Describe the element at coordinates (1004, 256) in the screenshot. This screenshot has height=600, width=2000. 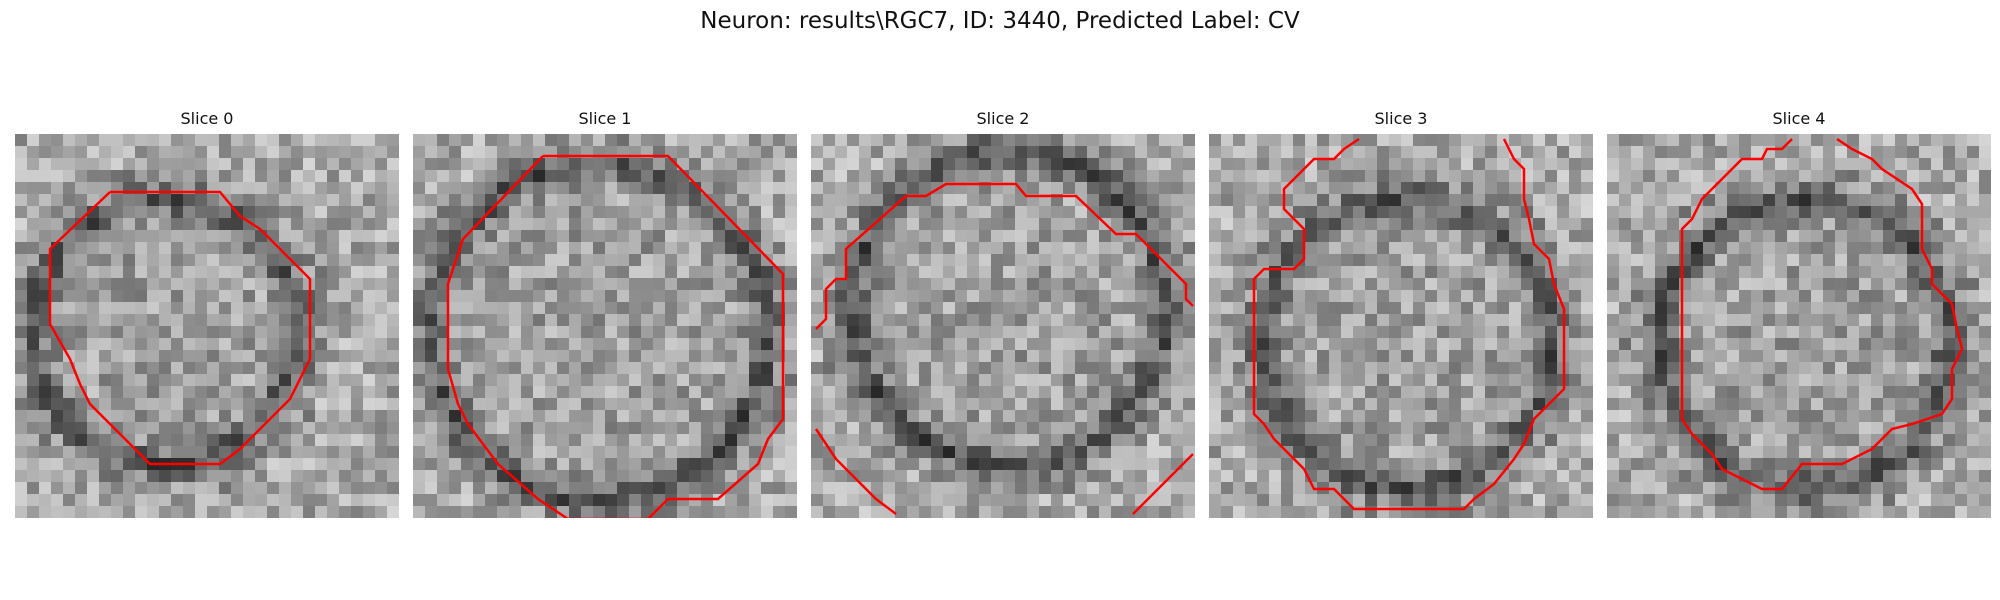
I see `contour-2a` at that location.